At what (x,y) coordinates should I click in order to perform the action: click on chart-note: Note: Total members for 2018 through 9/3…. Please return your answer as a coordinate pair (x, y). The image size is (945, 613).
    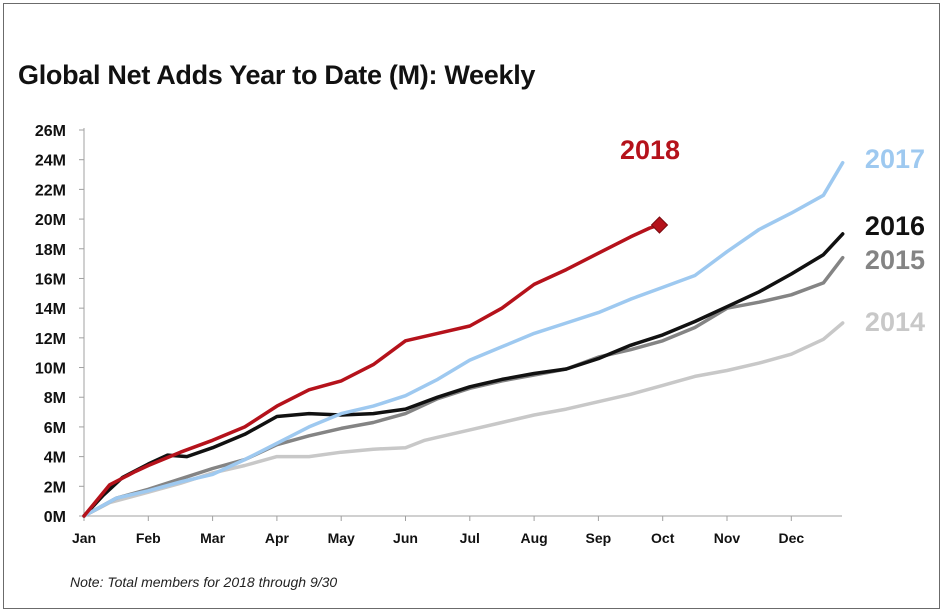
    Looking at the image, I should click on (204, 582).